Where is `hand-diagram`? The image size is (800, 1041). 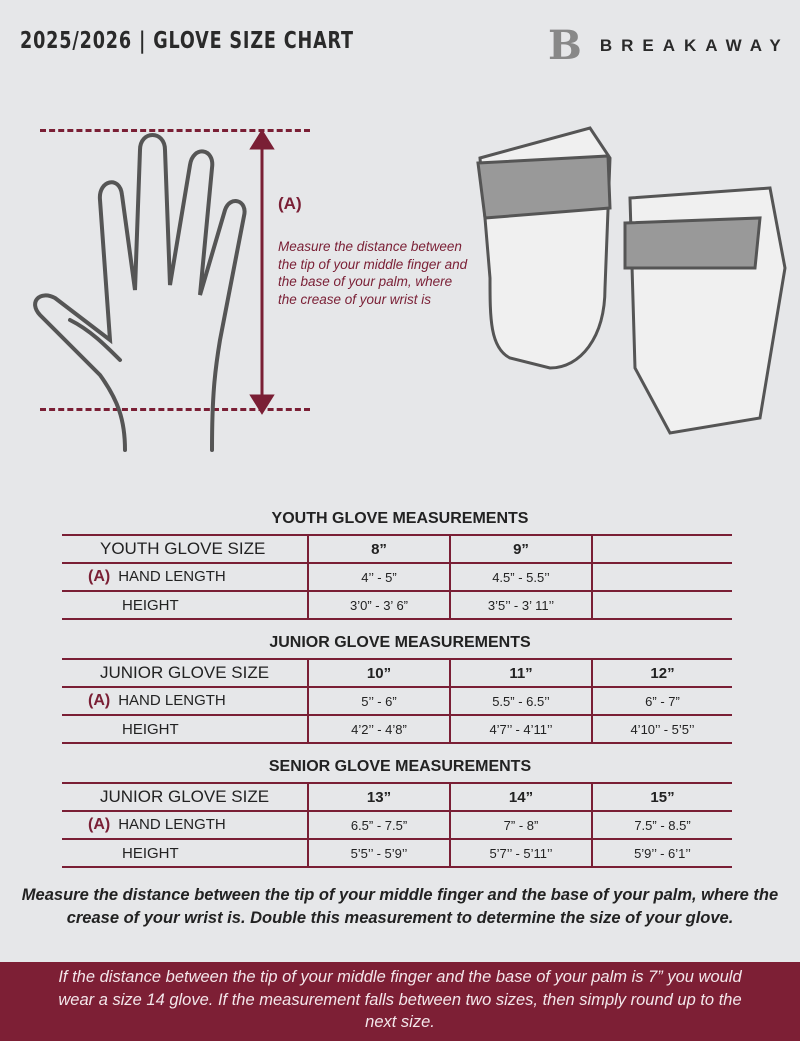 hand-diagram is located at coordinates (154, 290).